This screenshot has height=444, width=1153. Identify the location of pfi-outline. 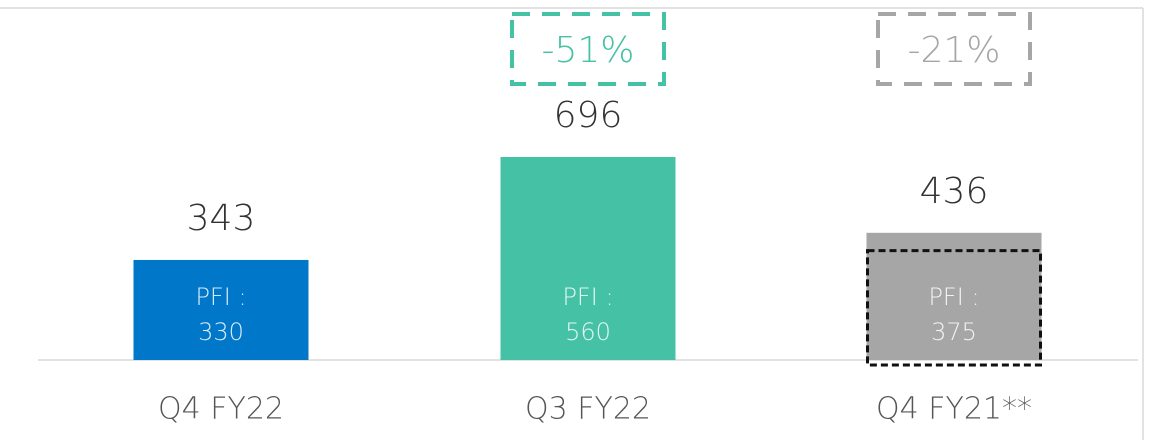
(954, 308).